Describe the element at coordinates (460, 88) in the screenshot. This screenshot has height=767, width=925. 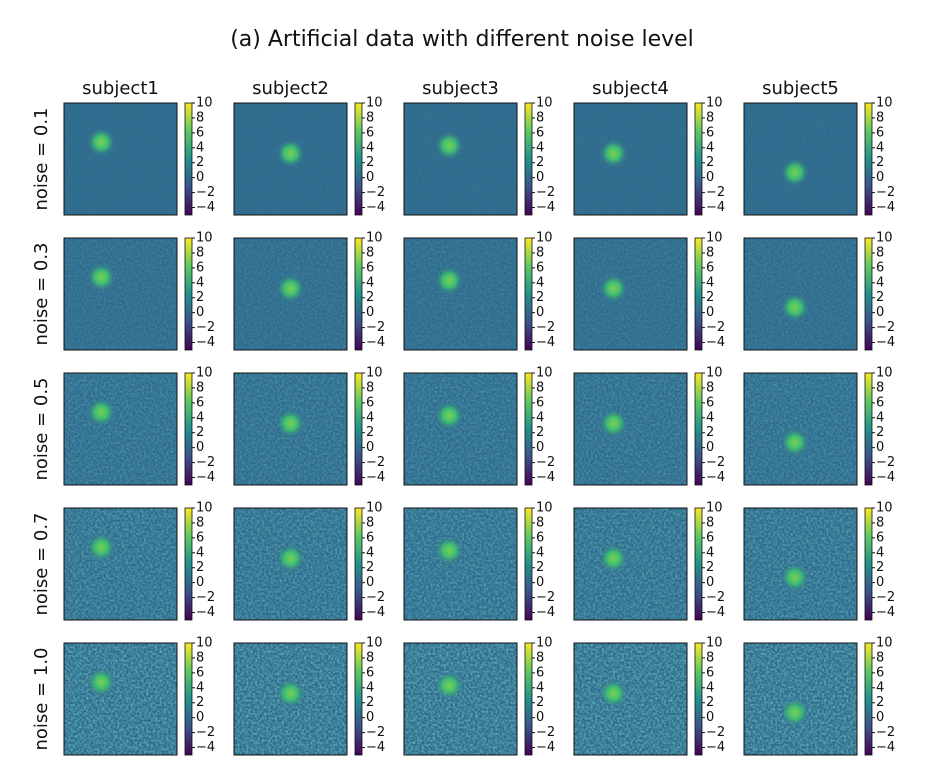
I see `column-label: subject3` at that location.